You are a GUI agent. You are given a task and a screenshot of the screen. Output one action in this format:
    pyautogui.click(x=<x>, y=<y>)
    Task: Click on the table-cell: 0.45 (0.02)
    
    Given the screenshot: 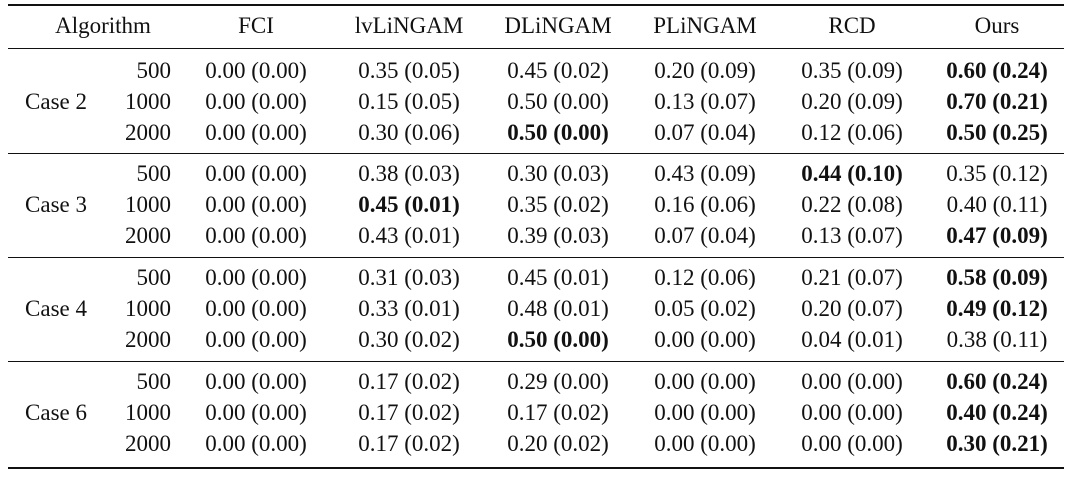 What is the action you would take?
    pyautogui.click(x=558, y=70)
    